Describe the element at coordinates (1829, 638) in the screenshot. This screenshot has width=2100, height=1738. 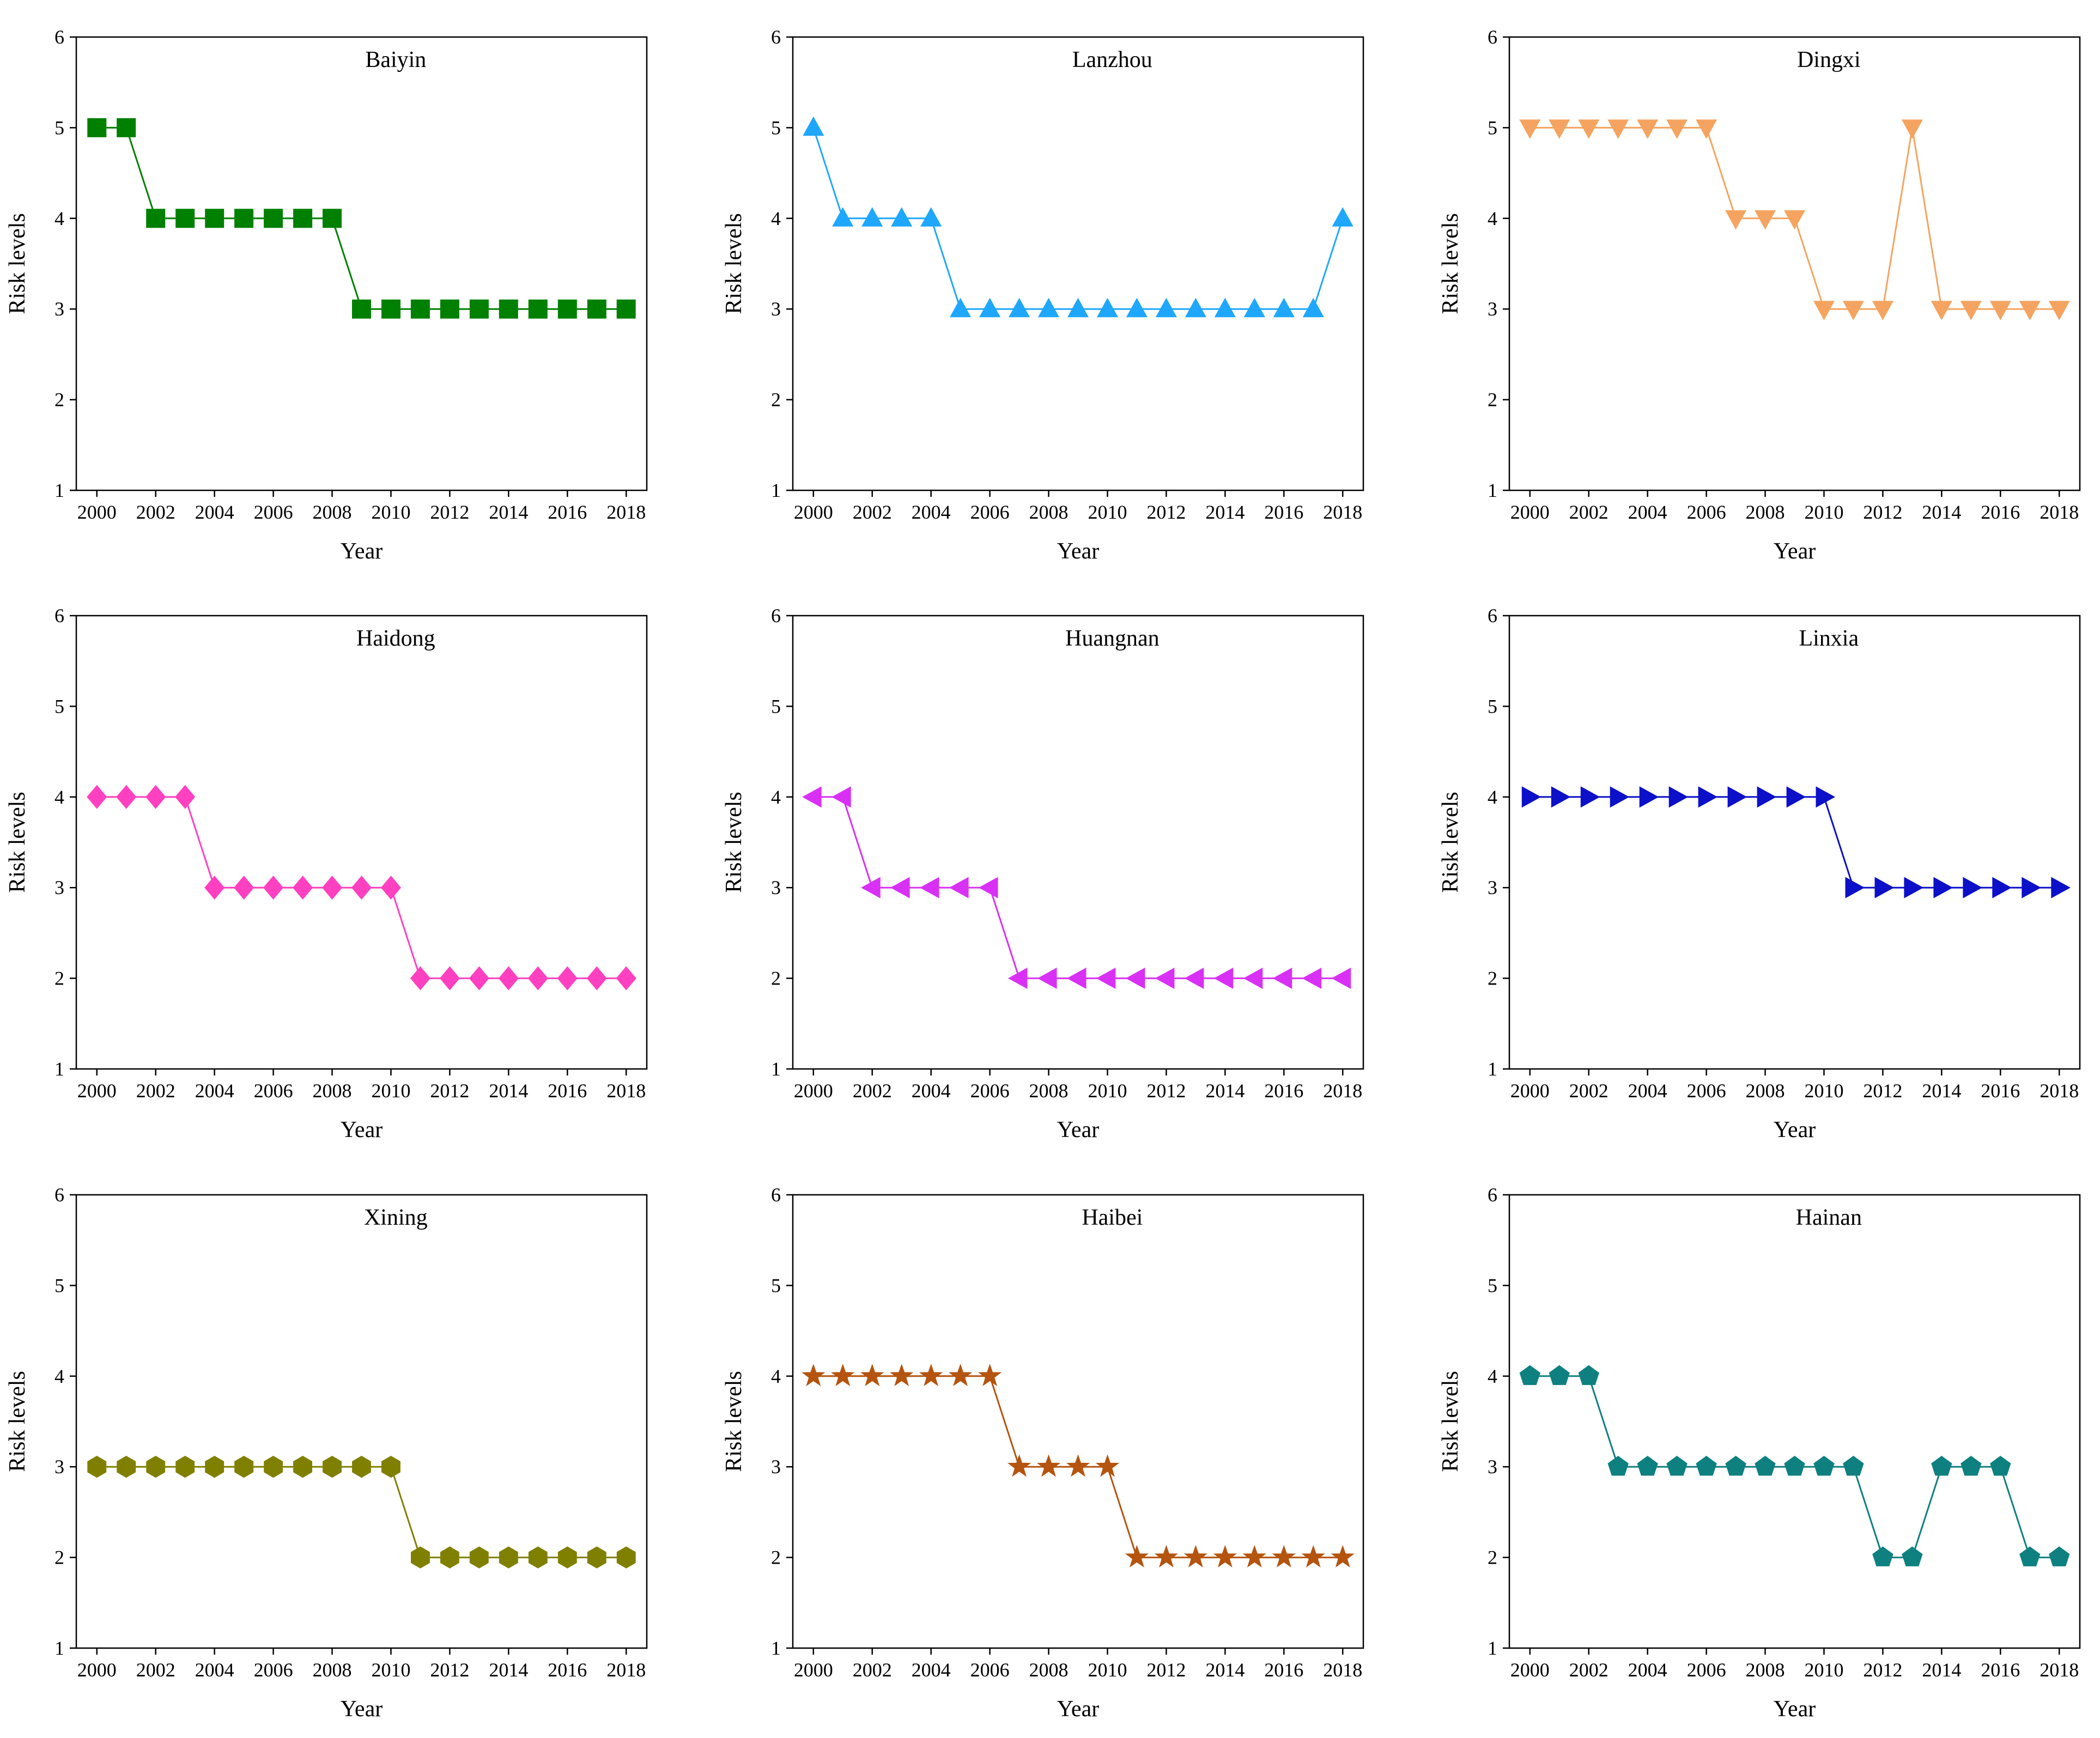
I see `panel-title: Linxia` at that location.